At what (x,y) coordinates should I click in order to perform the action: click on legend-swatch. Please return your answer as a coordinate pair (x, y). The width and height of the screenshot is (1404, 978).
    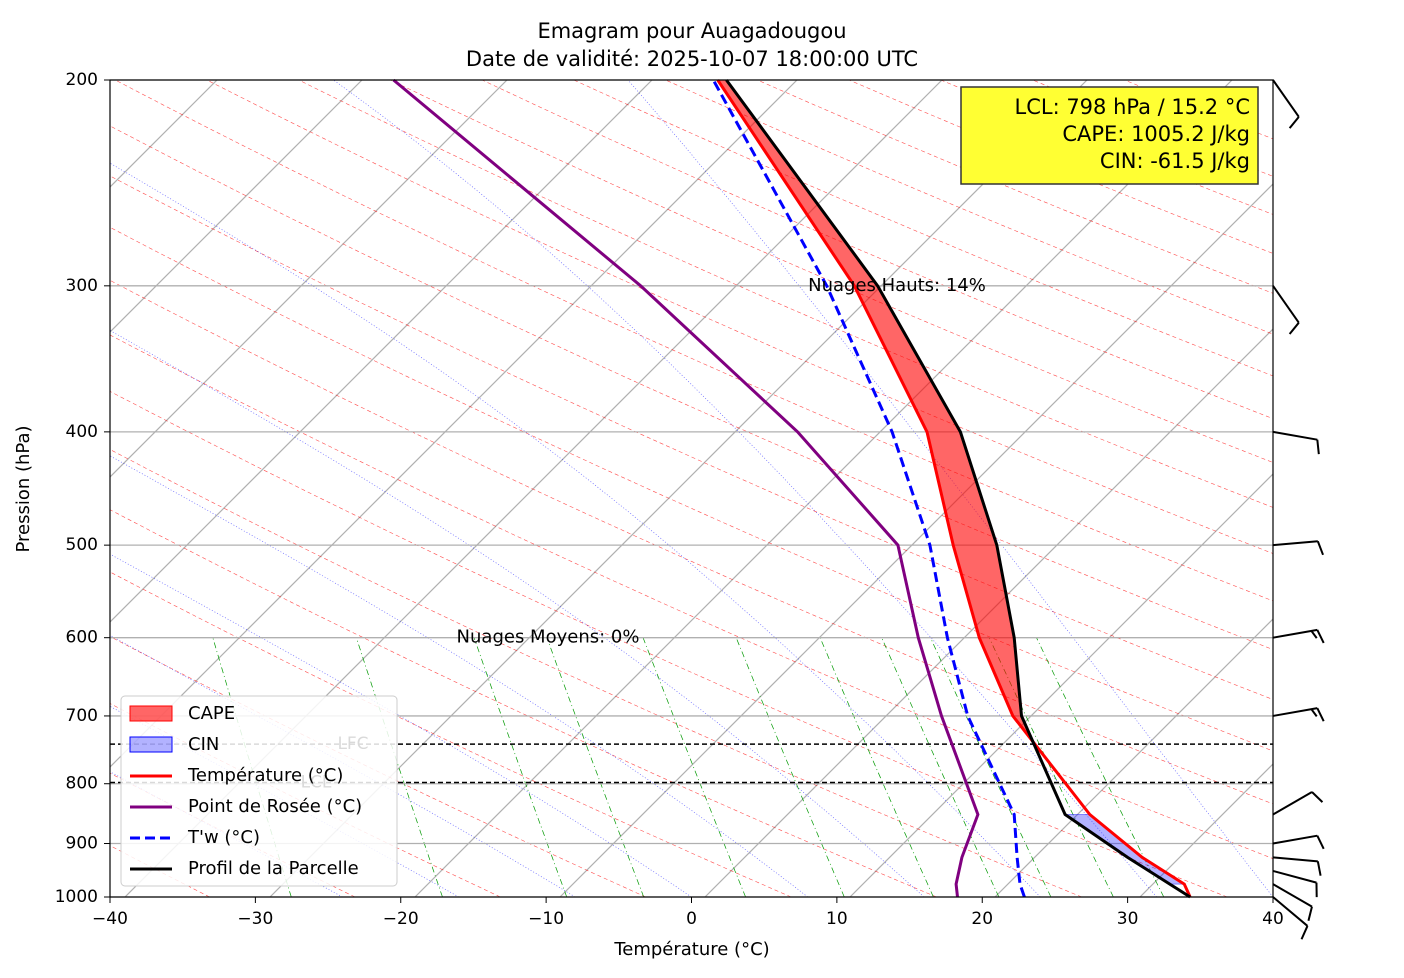
    Looking at the image, I should click on (151, 713).